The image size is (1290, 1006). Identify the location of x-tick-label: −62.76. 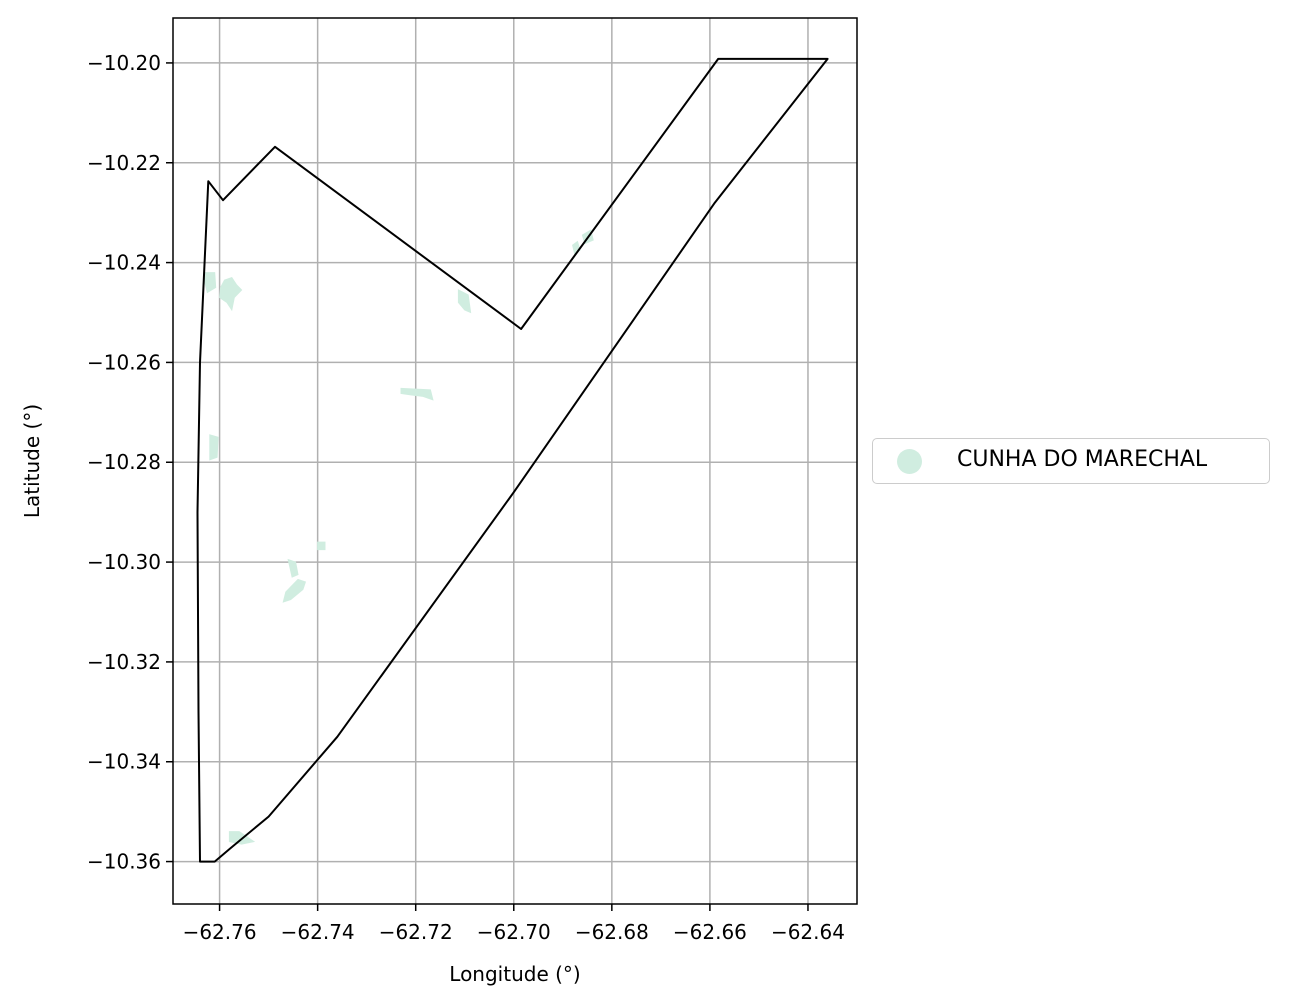
(220, 932).